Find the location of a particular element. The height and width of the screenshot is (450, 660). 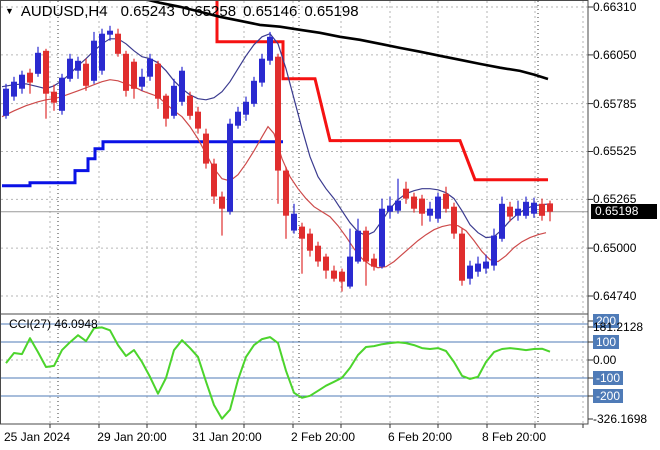

cci-tick-label: -326.1698 is located at coordinates (620, 419).